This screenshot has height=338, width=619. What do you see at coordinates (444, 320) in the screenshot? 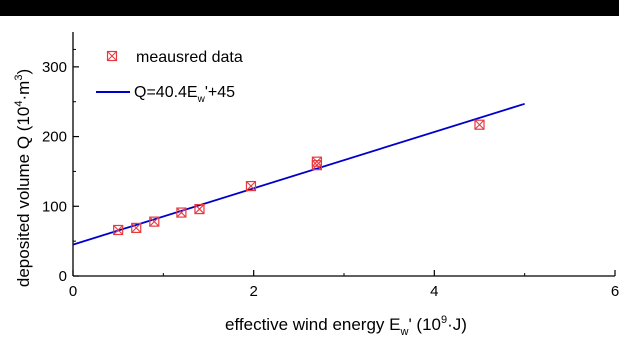
I see `x-label-sup: 9` at bounding box center [444, 320].